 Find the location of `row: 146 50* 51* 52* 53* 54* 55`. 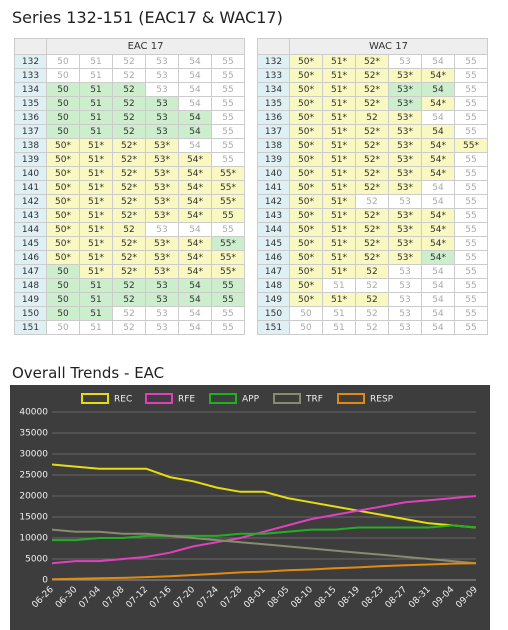

row: 146 50* 51* 52* 53* 54* 55 is located at coordinates (372, 257).